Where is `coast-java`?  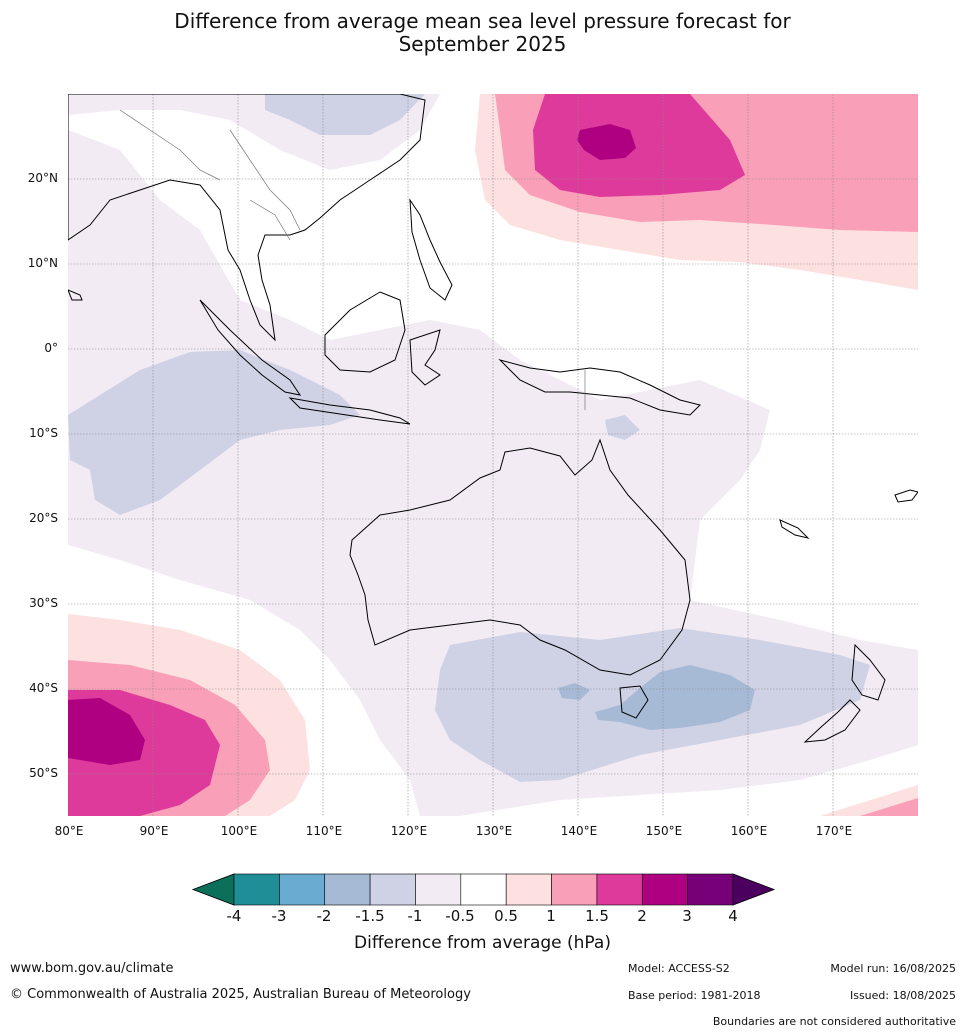 coast-java is located at coordinates (349, 411).